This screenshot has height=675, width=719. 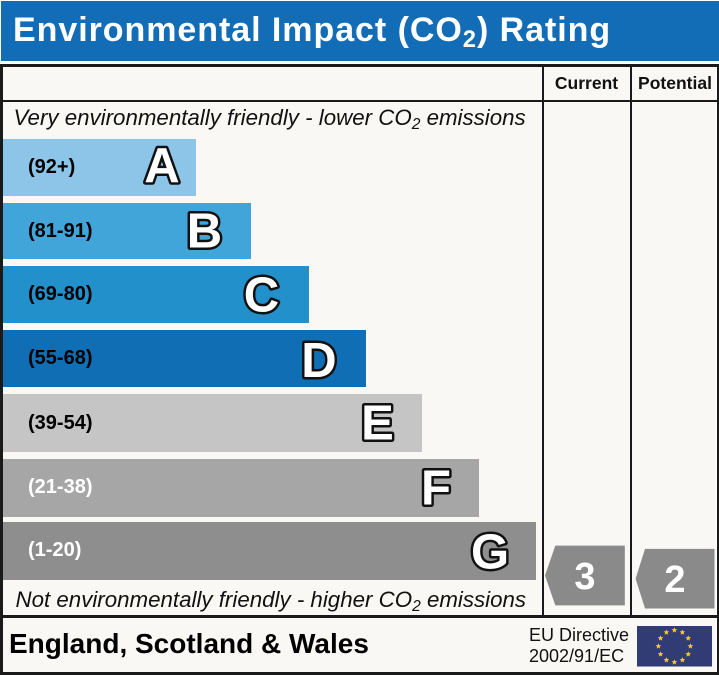 What do you see at coordinates (377, 423) in the screenshot?
I see `svg-text: E` at bounding box center [377, 423].